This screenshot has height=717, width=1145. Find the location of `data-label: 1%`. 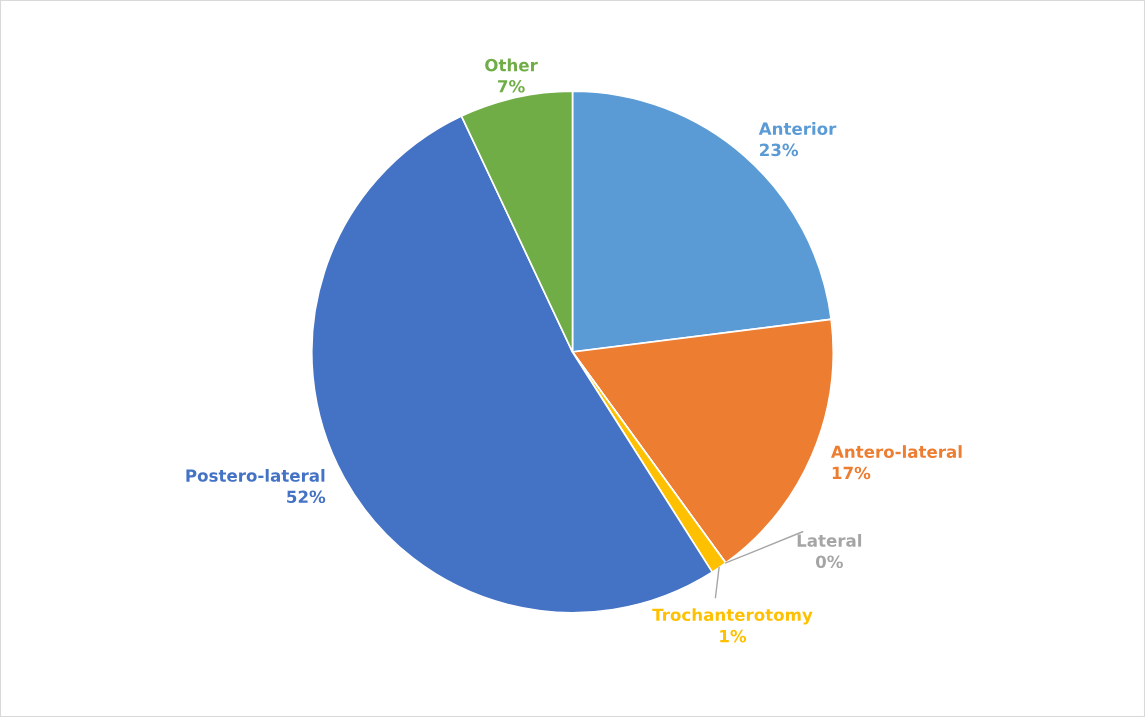

data-label: 1% is located at coordinates (733, 636).